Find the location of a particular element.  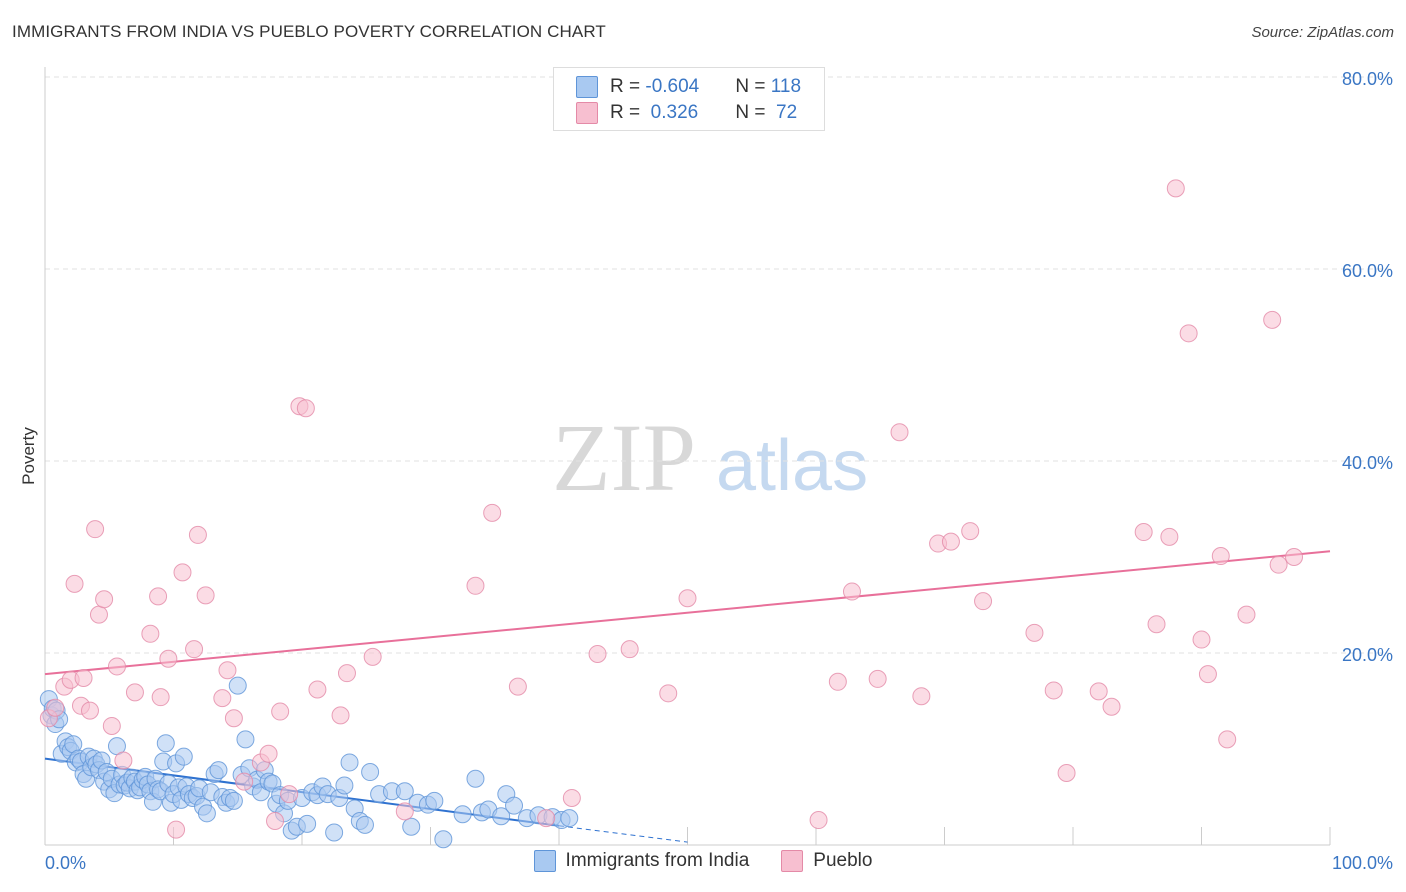

watermark-atlas: atlas is located at coordinates (792, 466).